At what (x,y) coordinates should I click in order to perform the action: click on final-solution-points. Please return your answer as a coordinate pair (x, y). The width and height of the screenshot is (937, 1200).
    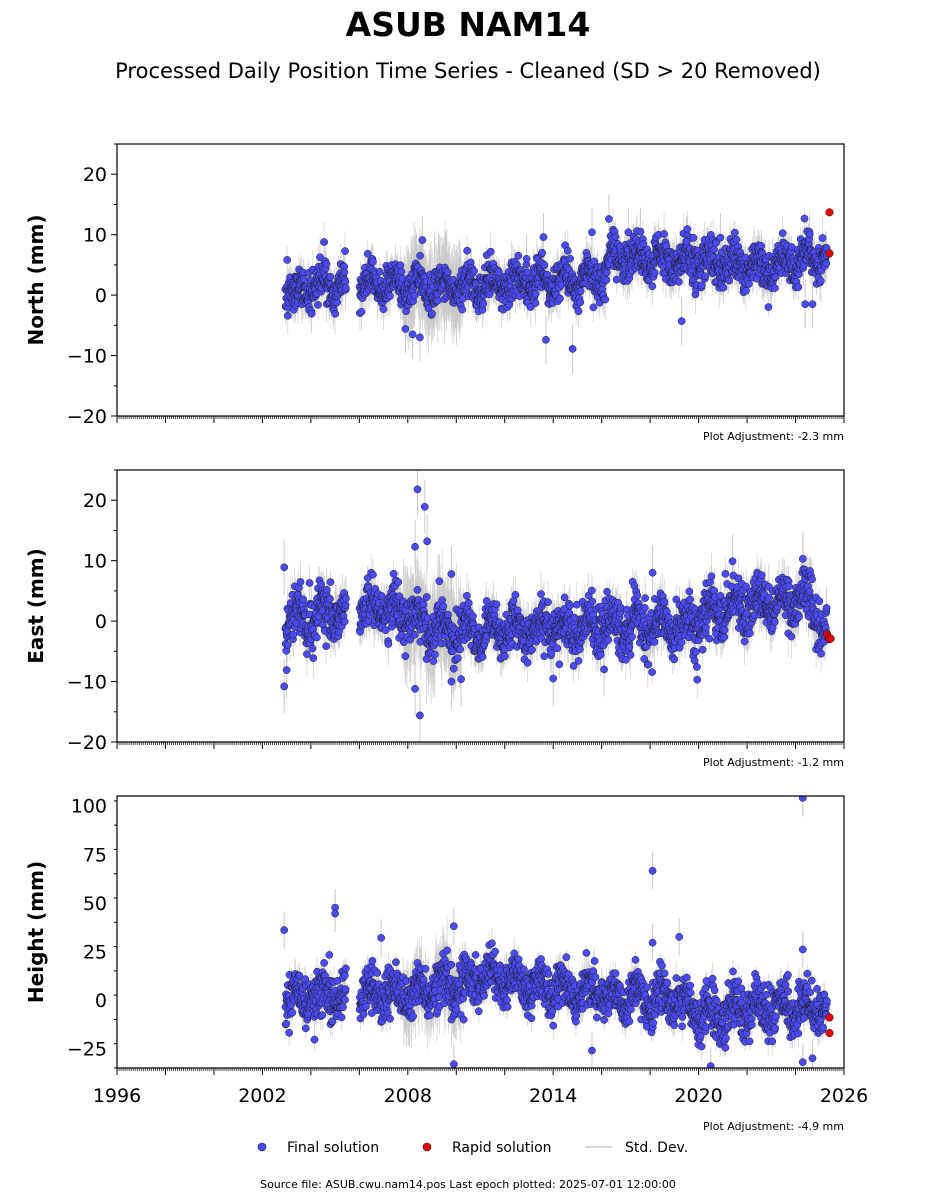
    Looking at the image, I should click on (557, 280).